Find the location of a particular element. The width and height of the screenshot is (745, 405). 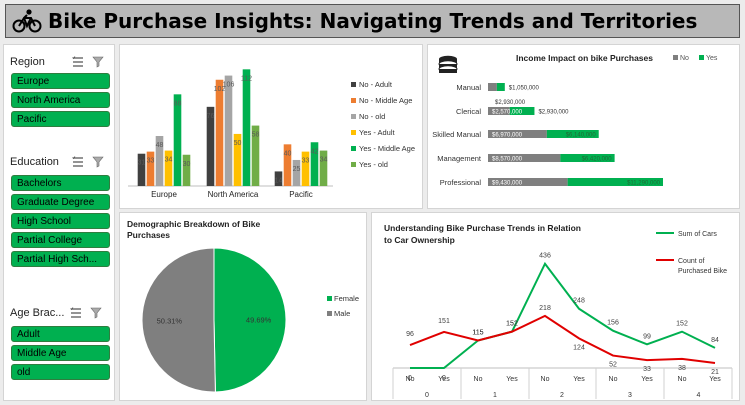

pie-slice-male is located at coordinates (178, 320).